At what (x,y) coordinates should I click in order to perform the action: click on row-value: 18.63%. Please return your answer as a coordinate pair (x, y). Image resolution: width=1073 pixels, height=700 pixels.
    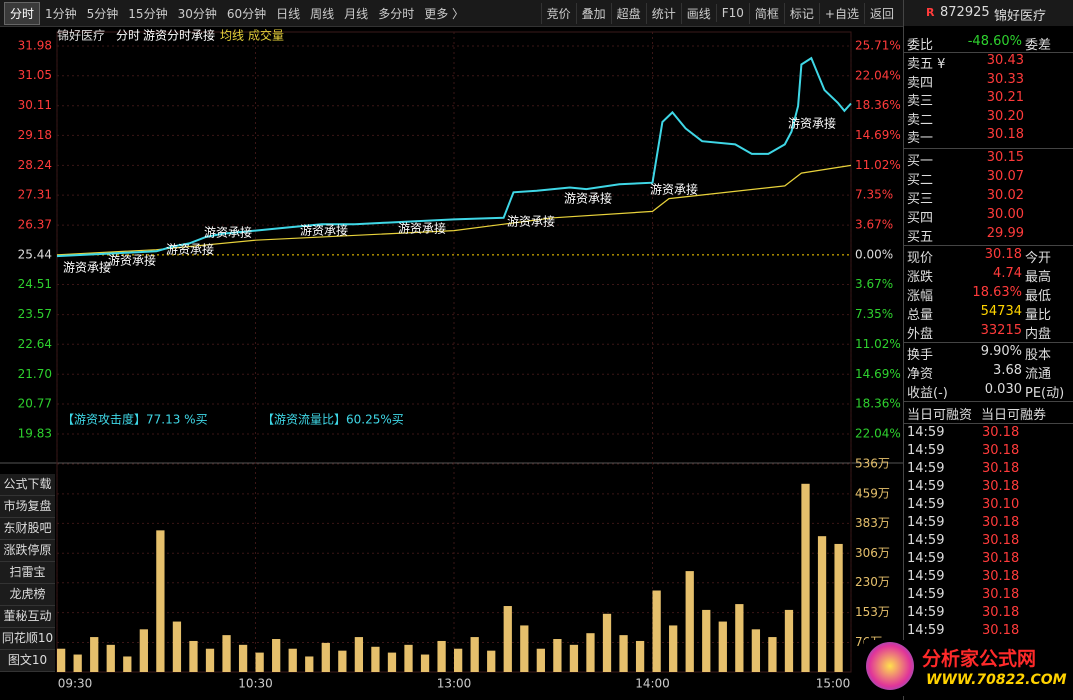
    Looking at the image, I should click on (997, 292).